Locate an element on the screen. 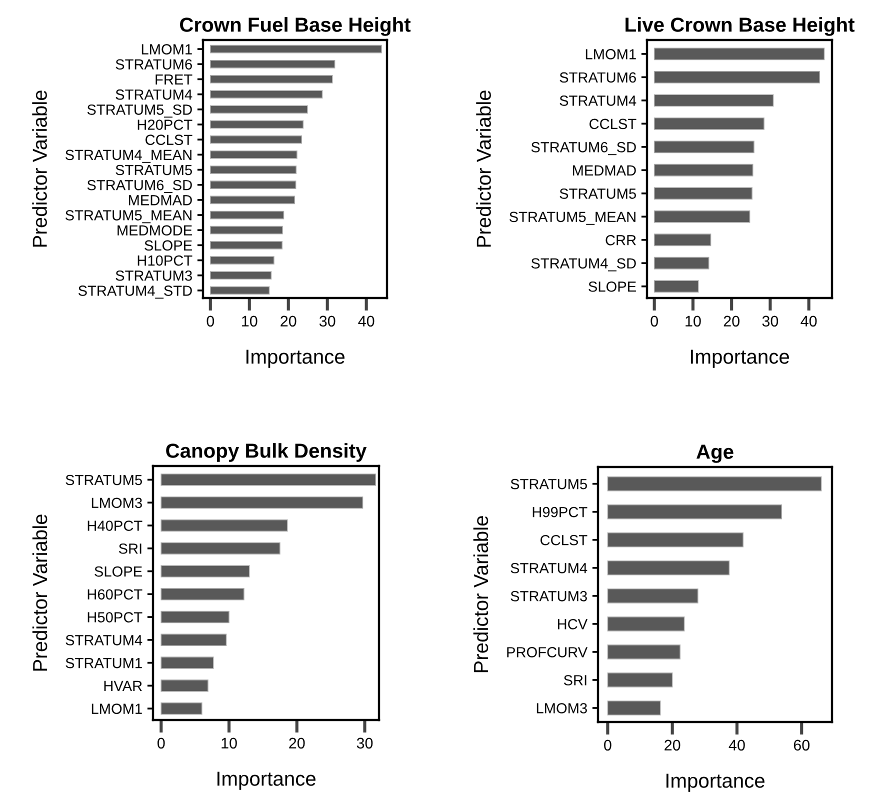 Image resolution: width=870 pixels, height=803 pixels. chart-title: Age is located at coordinates (715, 453).